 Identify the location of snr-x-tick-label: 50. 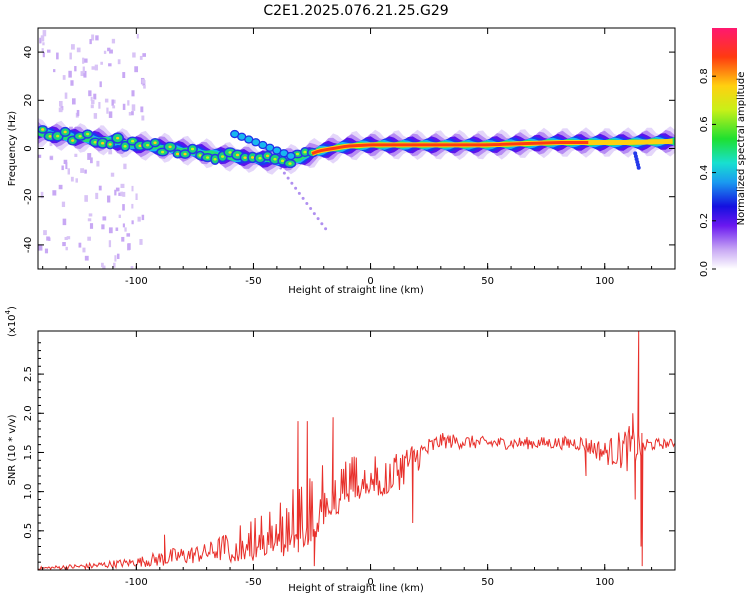
(487, 582).